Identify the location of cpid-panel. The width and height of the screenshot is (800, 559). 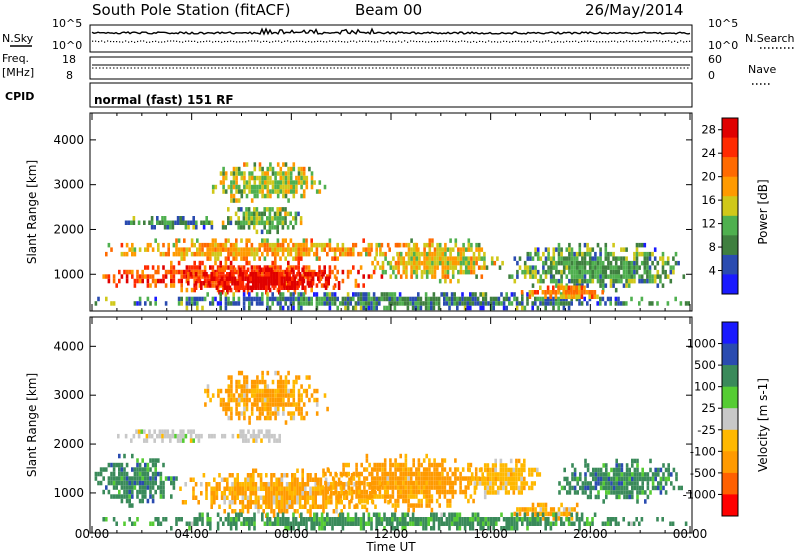
(391, 95).